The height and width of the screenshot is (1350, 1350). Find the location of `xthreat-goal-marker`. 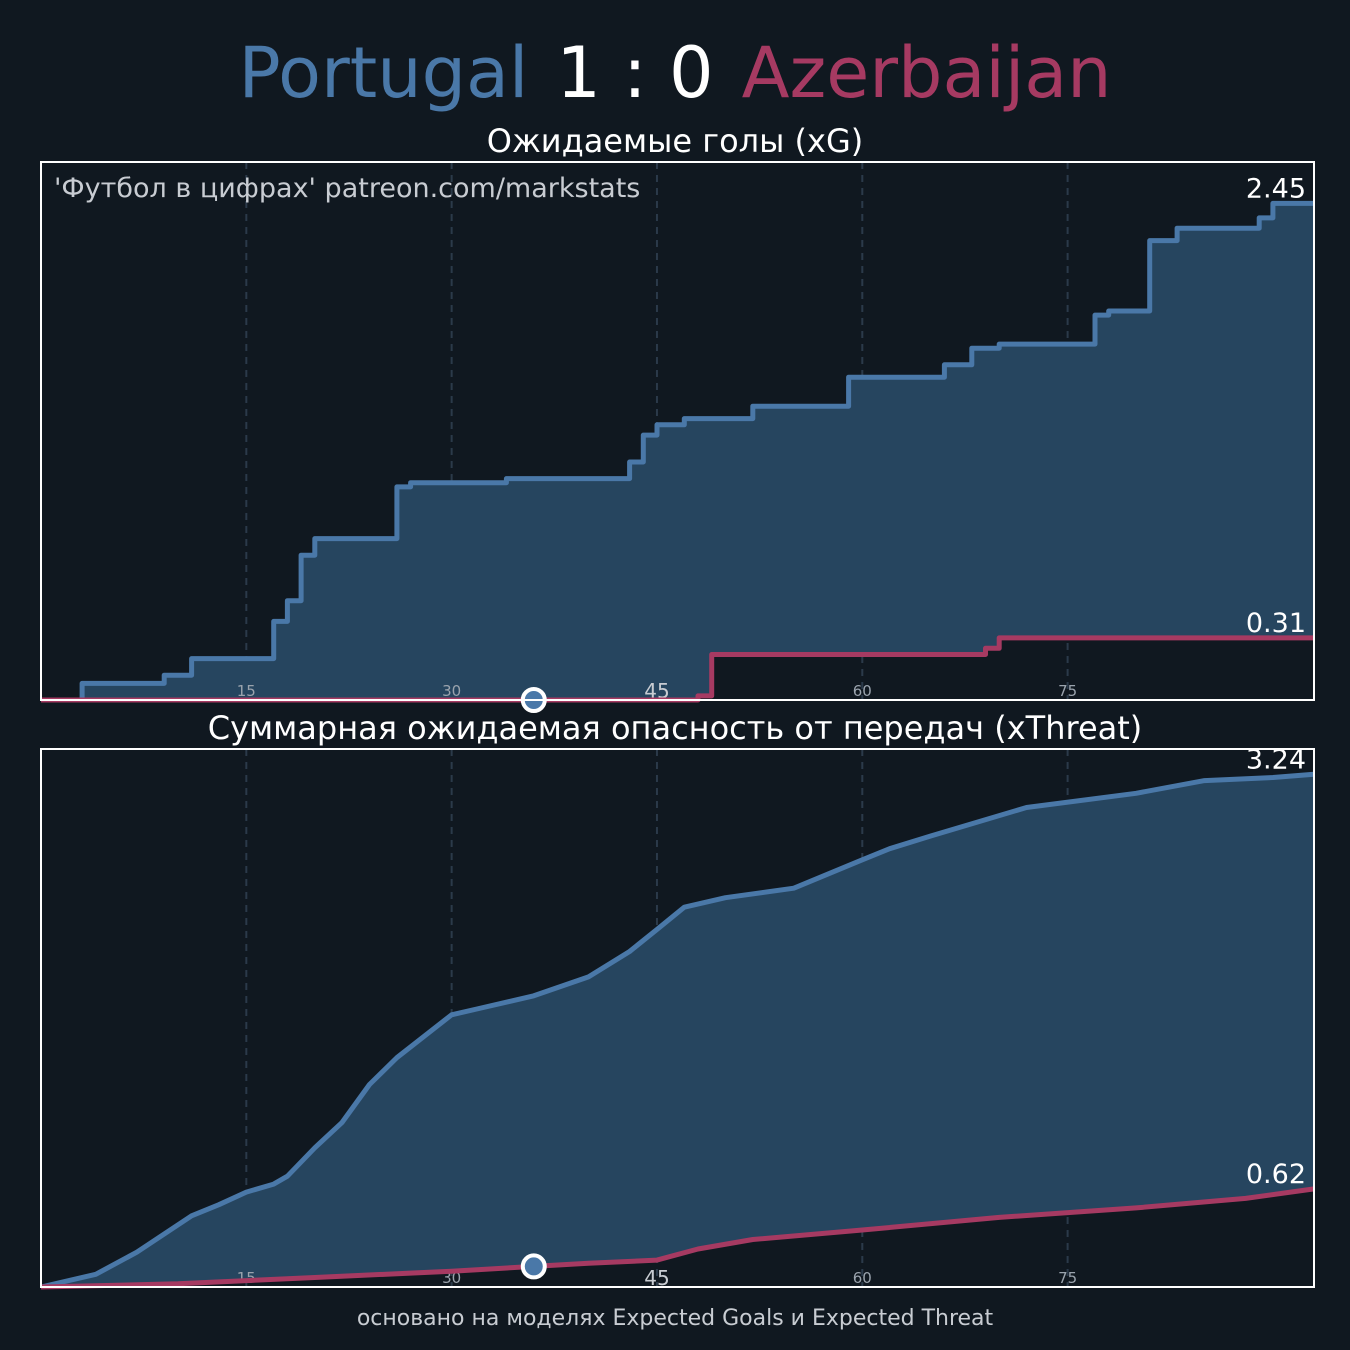

xthreat-goal-marker is located at coordinates (533, 1266).